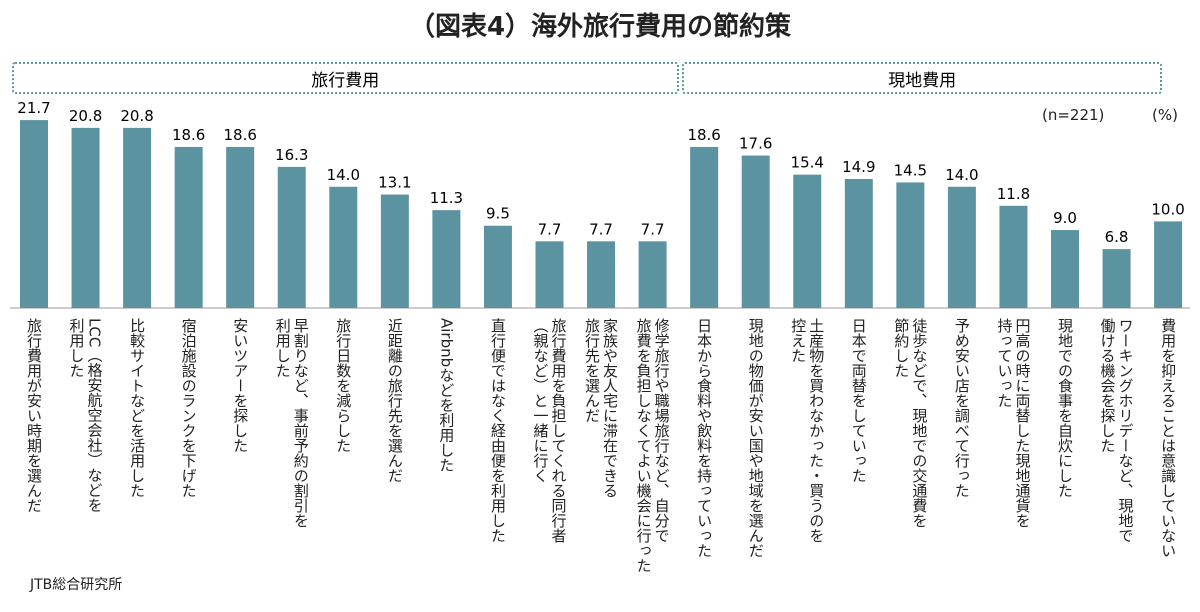 Image resolution: width=1200 pixels, height=612 pixels. Describe the element at coordinates (600, 27) in the screenshot. I see `chart-title: （図表4）海外旅行費用の節約策` at that location.